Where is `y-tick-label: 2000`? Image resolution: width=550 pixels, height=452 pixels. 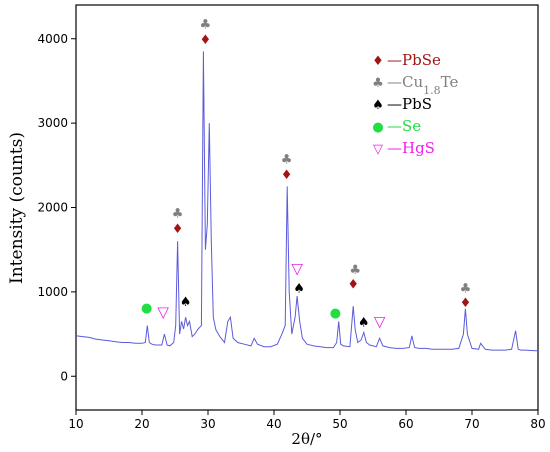 y-tick-label: 2000 is located at coordinates (52, 208).